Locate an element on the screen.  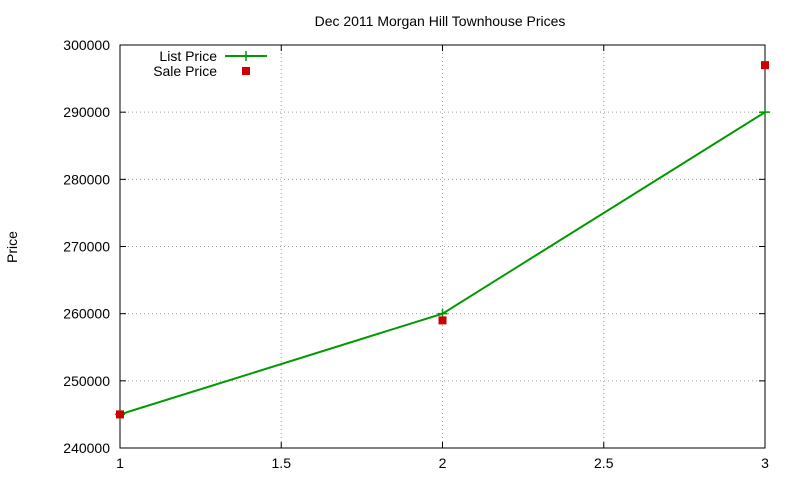
x-tick-label: 2.5 is located at coordinates (604, 463).